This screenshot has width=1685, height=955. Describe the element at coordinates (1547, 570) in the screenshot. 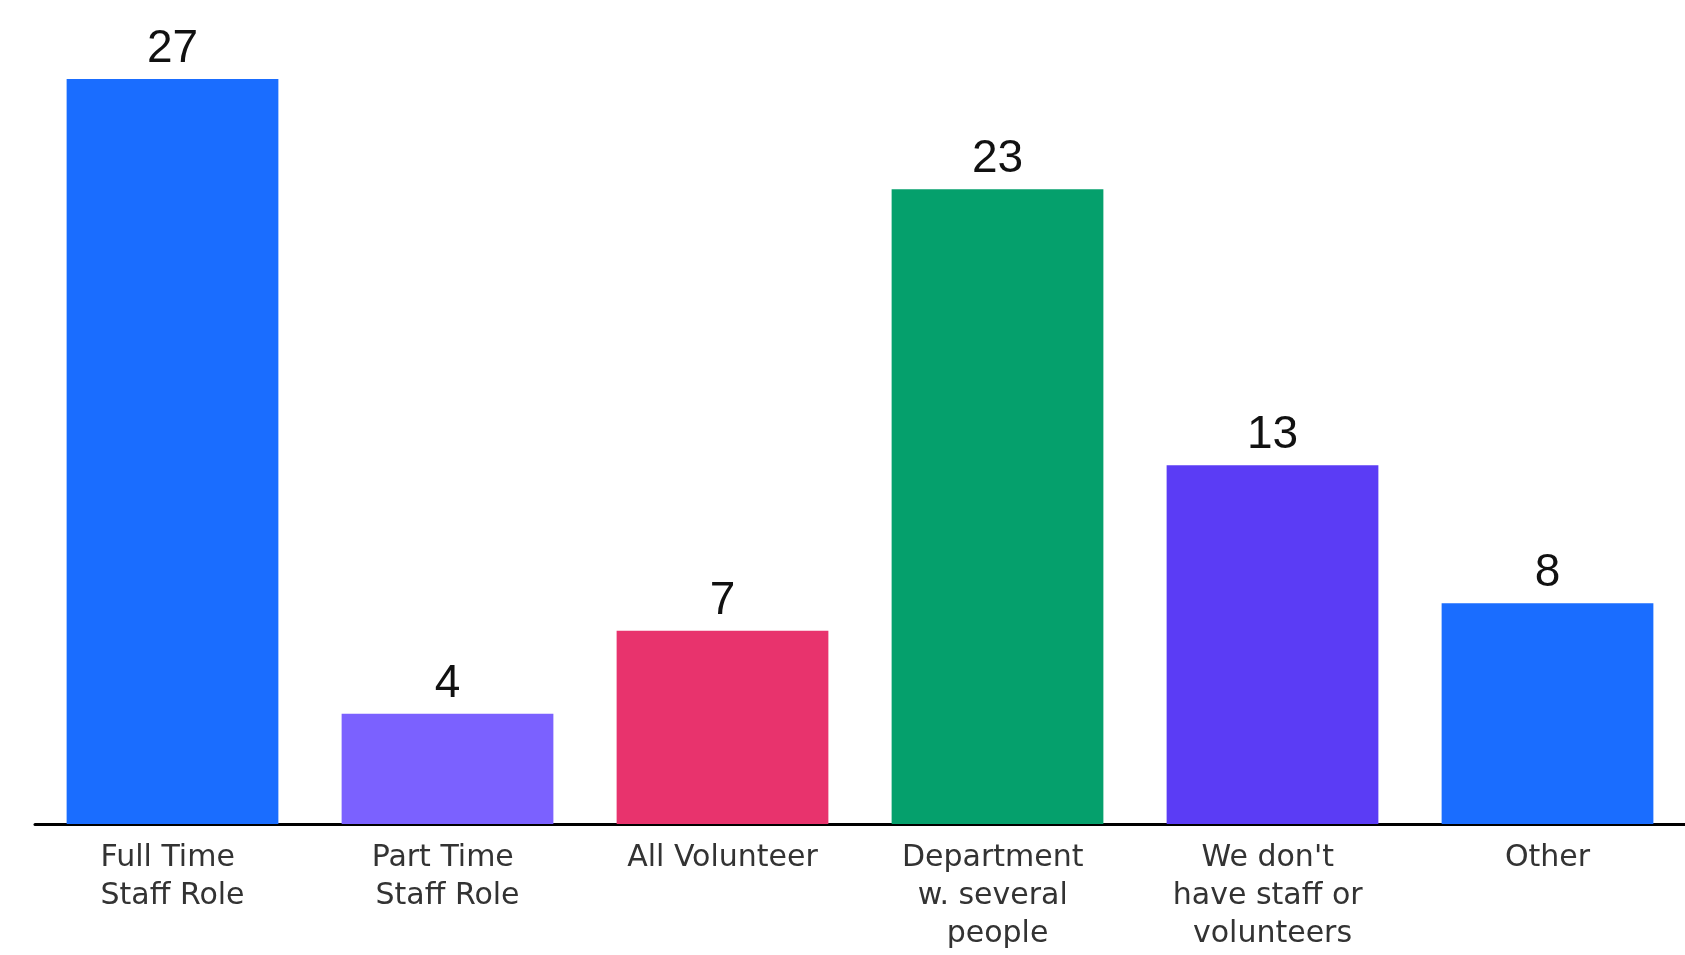

I see `data-label: 8` at that location.